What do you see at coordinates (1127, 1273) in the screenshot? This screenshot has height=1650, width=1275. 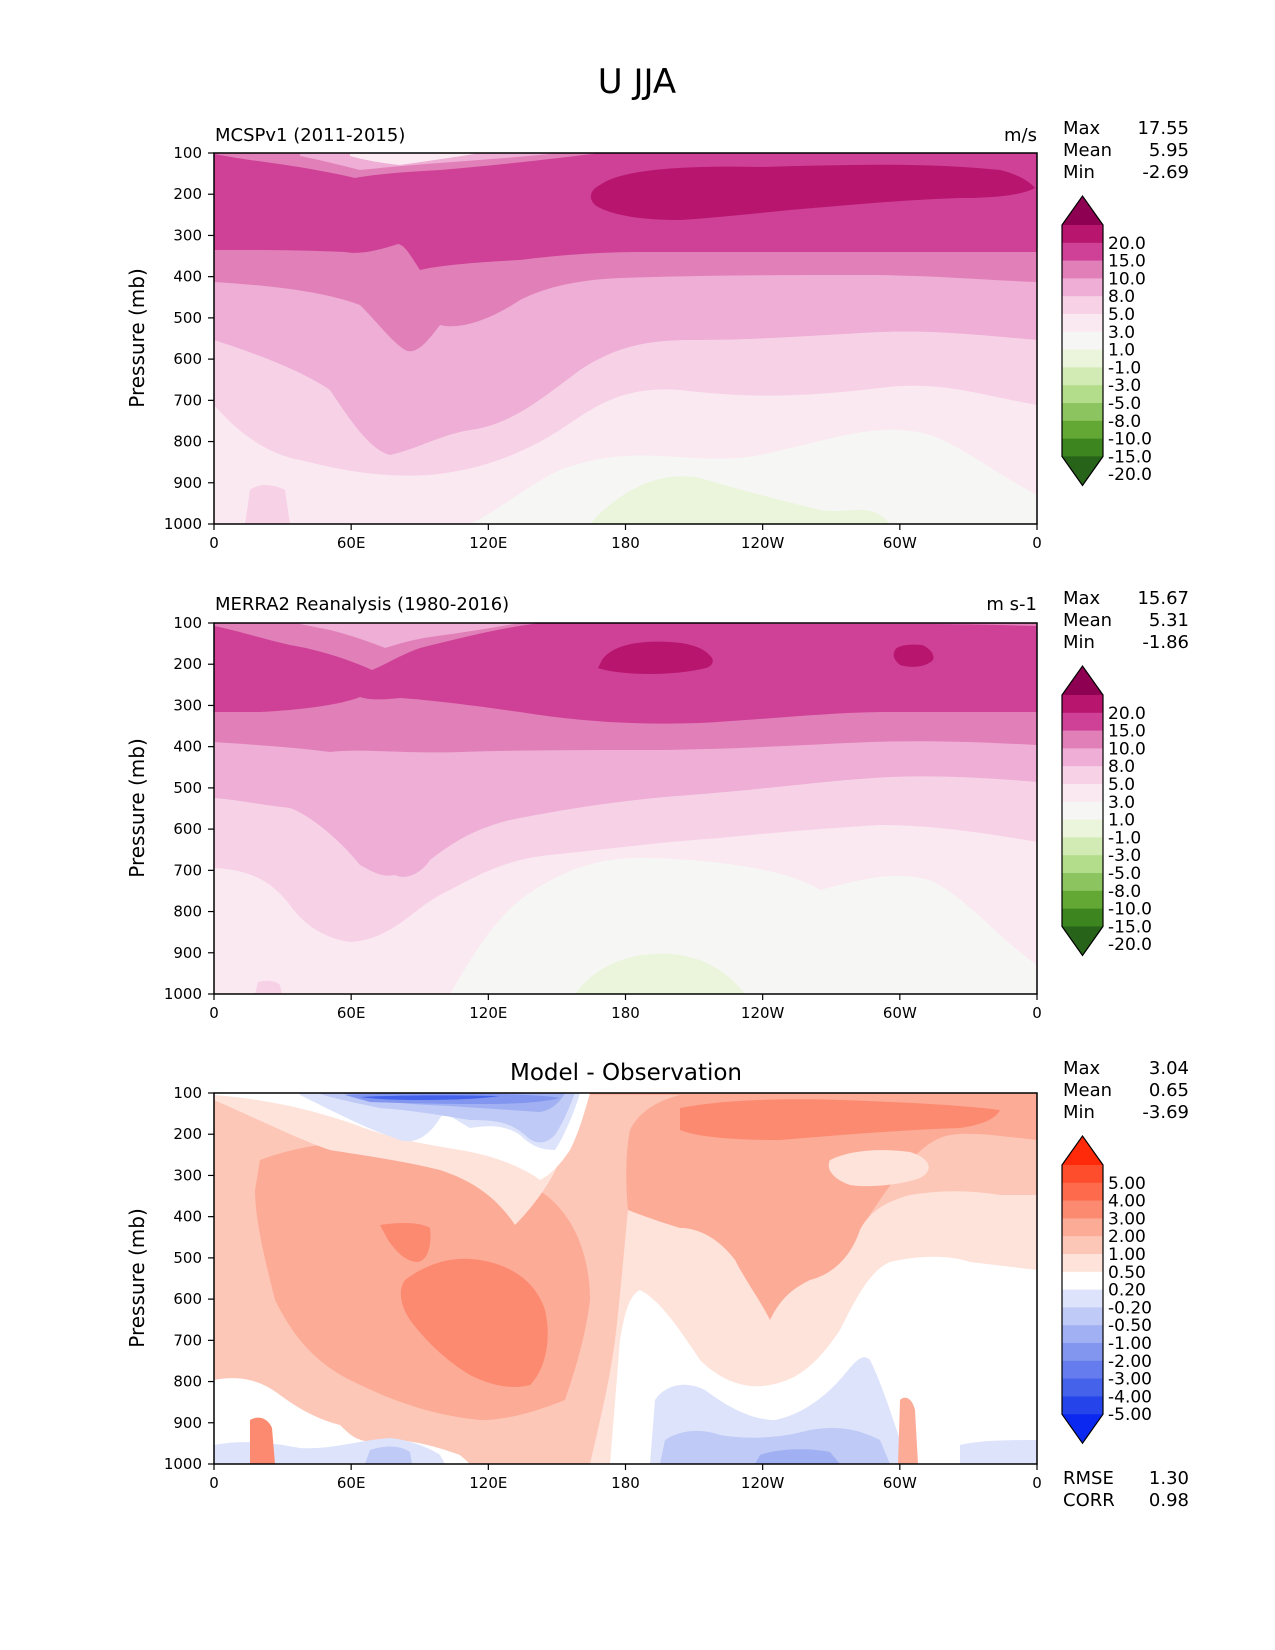 I see `colorbar-tick-label: 0.50` at bounding box center [1127, 1273].